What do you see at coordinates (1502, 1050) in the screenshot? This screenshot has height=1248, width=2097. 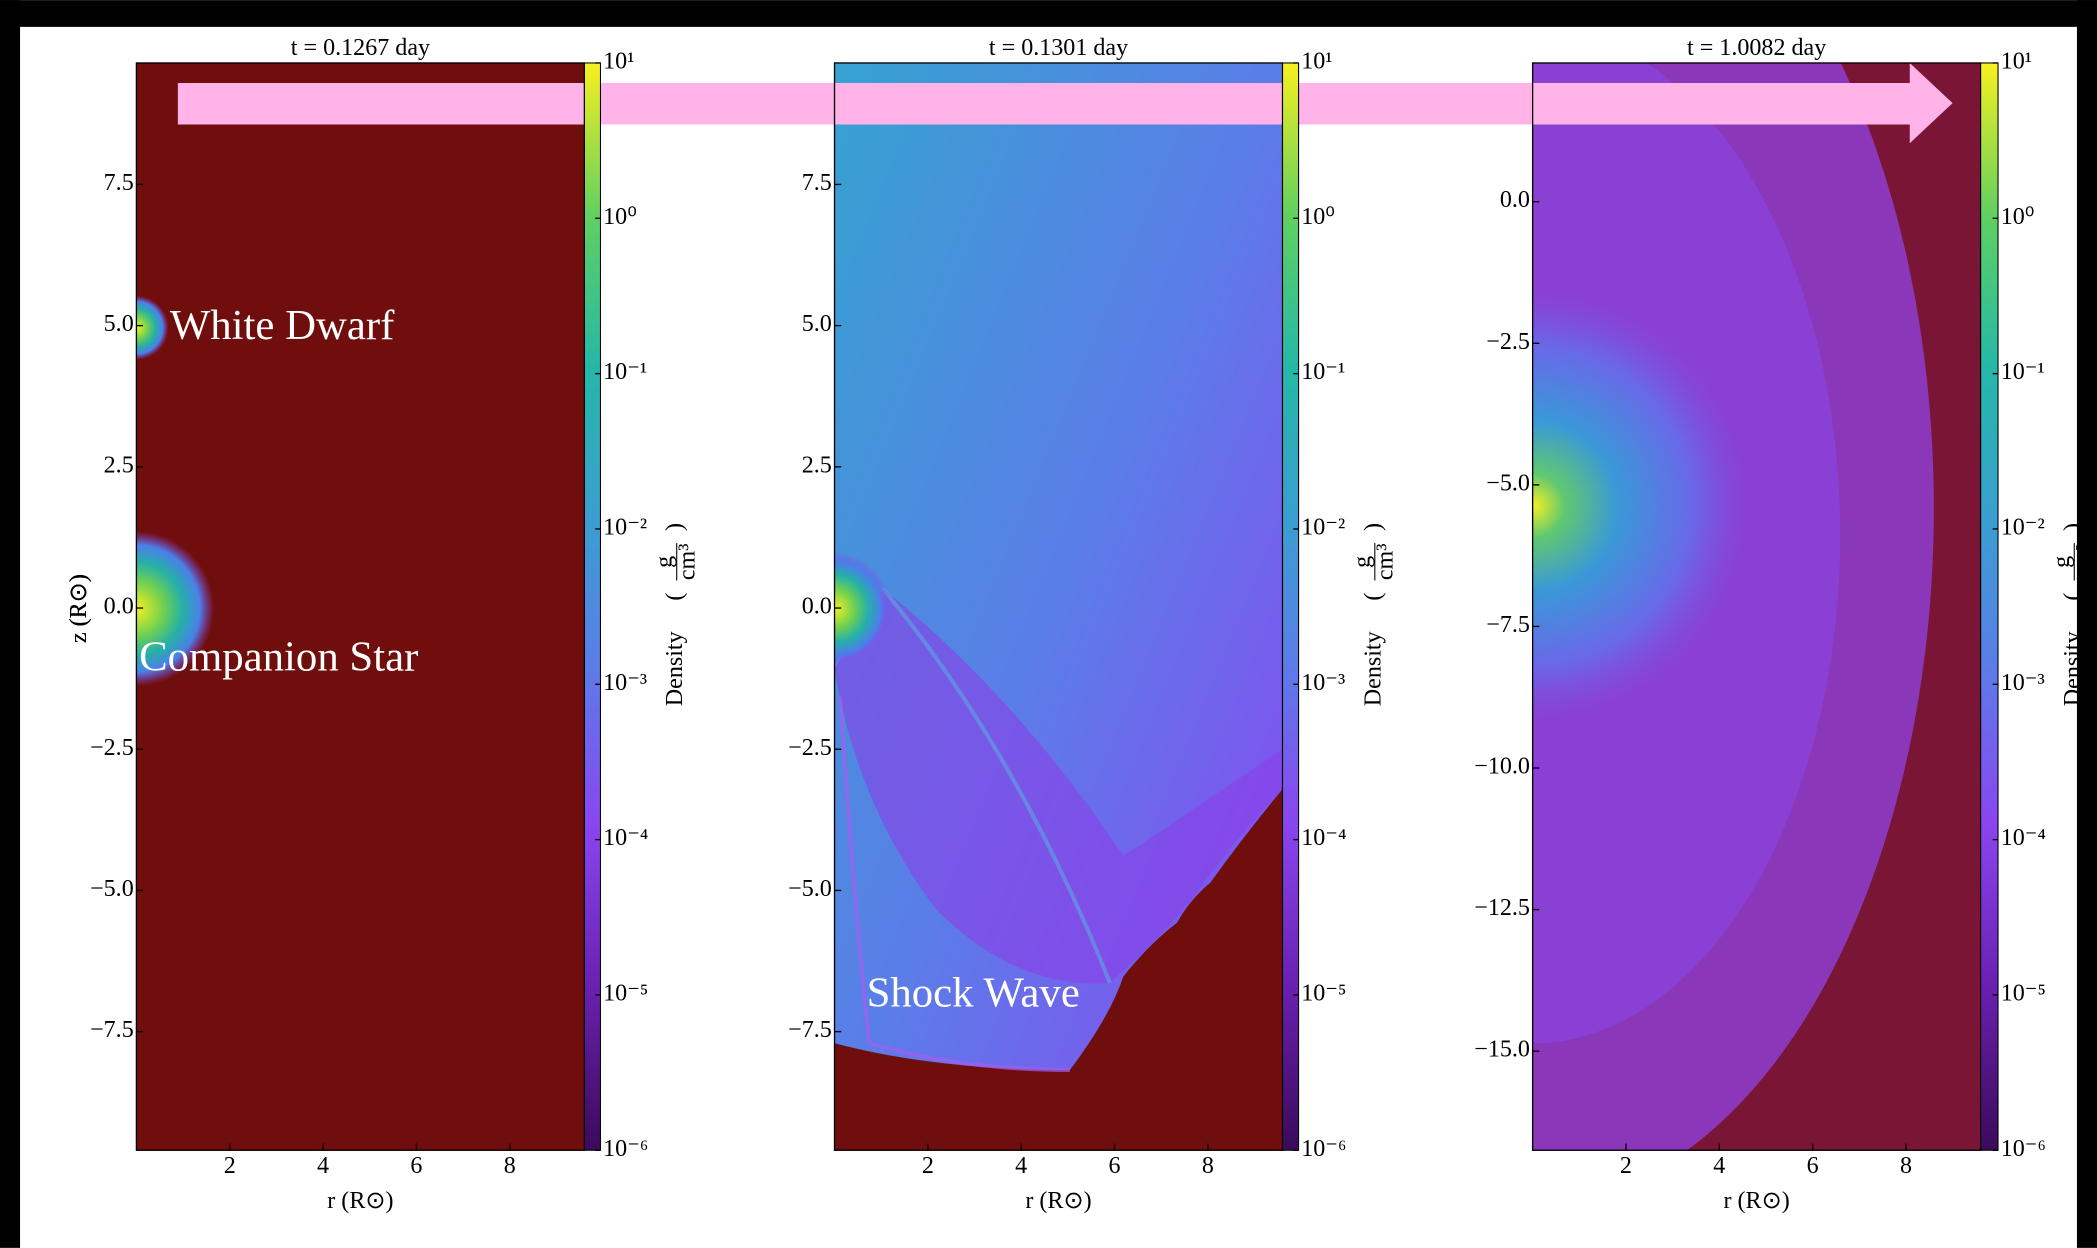 I see `y-tick-label: −15.0` at bounding box center [1502, 1050].